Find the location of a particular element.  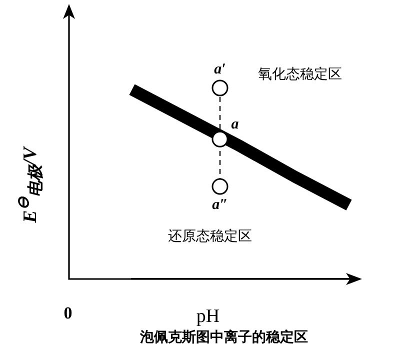

annotation: a is located at coordinates (235, 124).